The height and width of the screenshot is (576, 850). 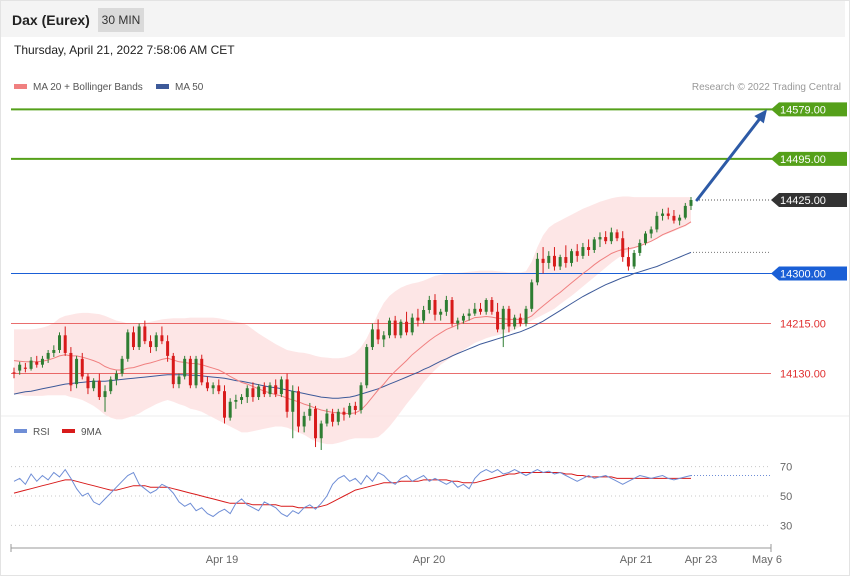 I want to click on forecast-arrow-head, so click(x=760, y=116).